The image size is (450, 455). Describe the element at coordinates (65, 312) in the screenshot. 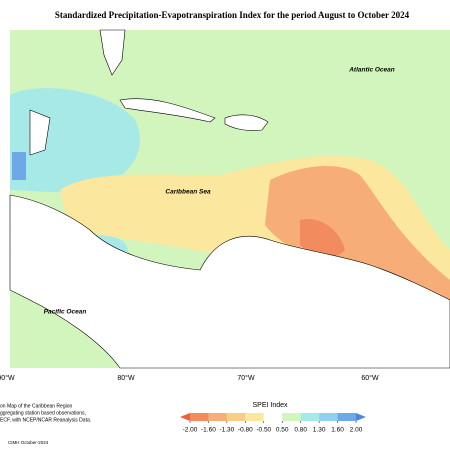

I see `ocean-label: Pacific Ocean` at that location.